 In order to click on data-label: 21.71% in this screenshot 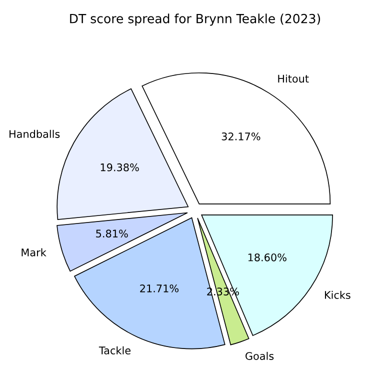, I will do `click(159, 288)`.